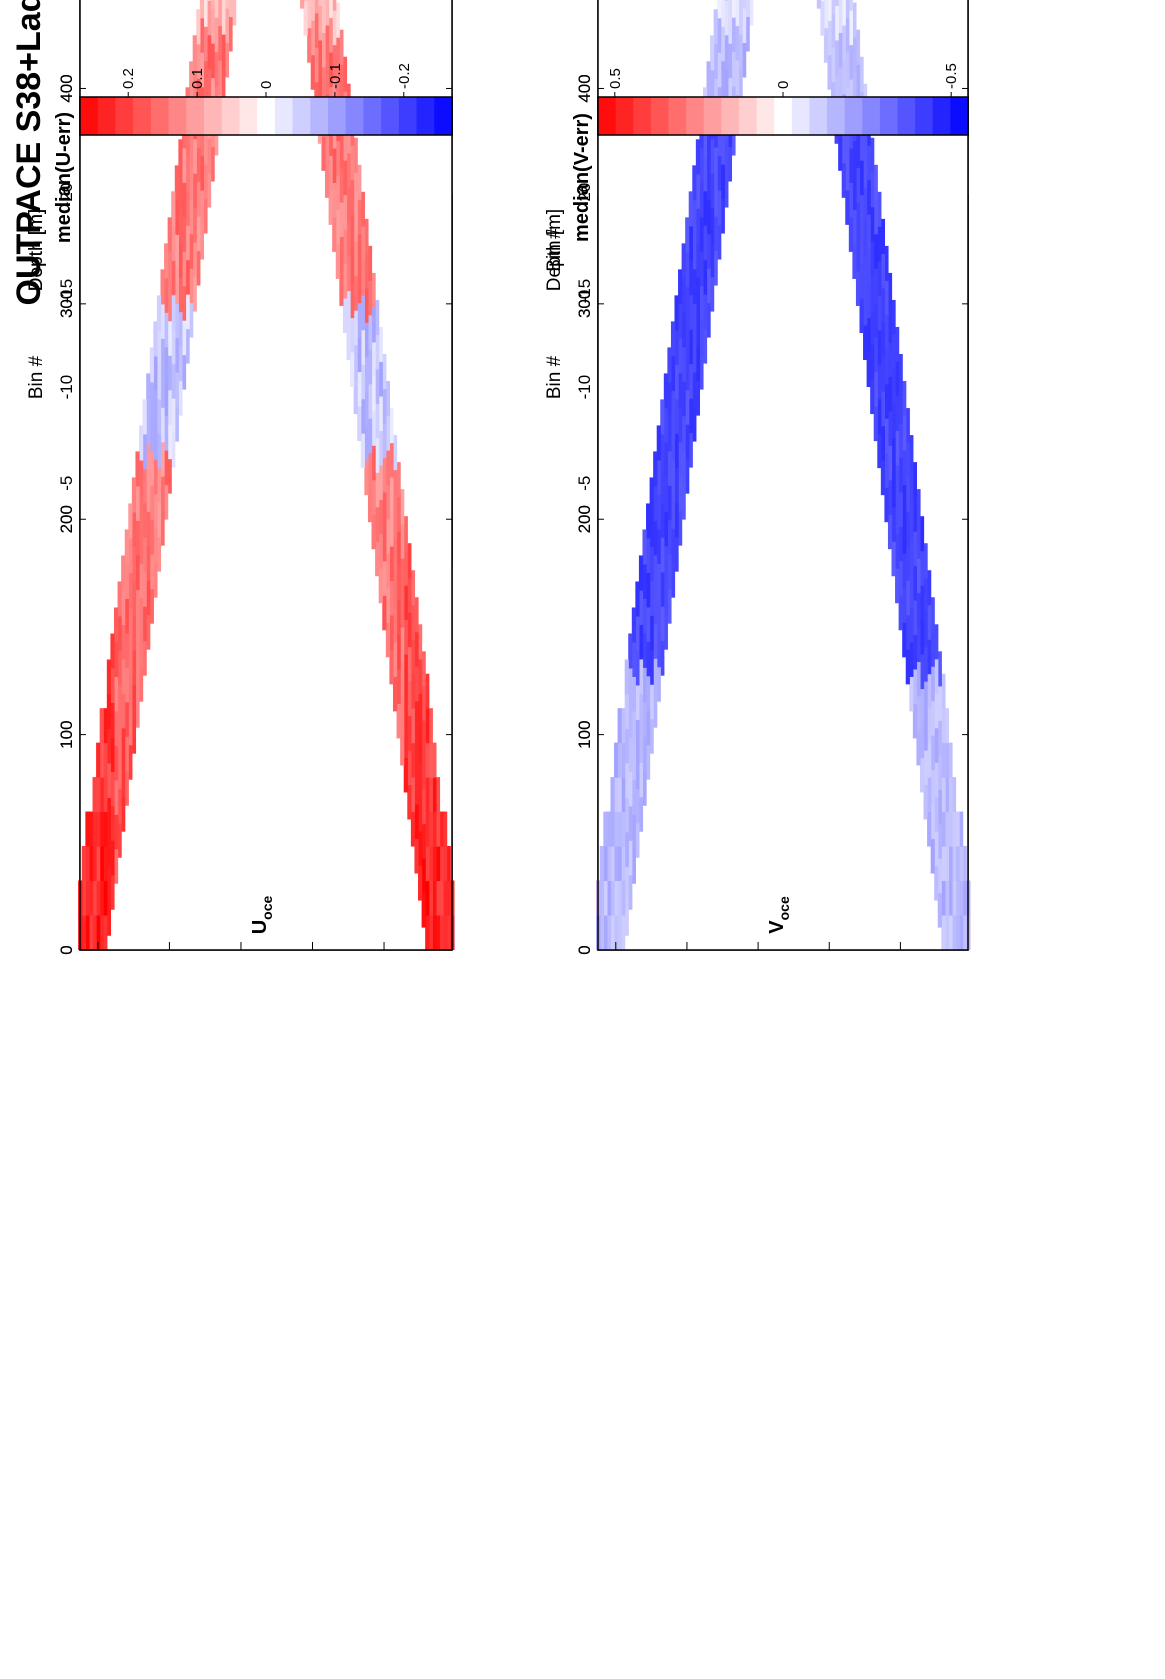 The height and width of the screenshot is (1679, 1165). I want to click on v-oce-section-ytick-label: 200, so click(584, 519).